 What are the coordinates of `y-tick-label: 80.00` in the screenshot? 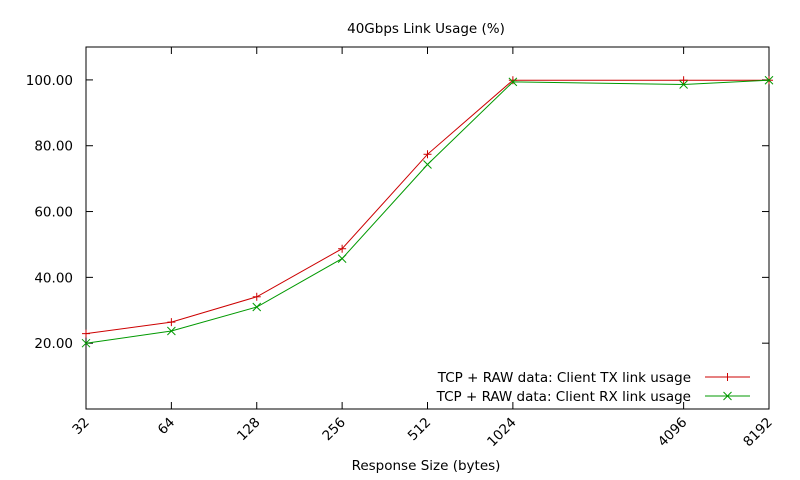 It's located at (53, 147).